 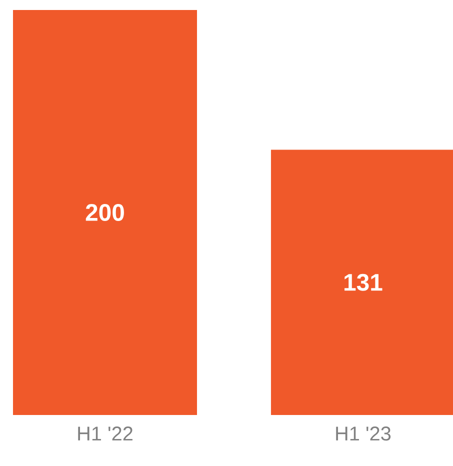 What do you see at coordinates (105, 212) in the screenshot?
I see `data-label: 200` at bounding box center [105, 212].